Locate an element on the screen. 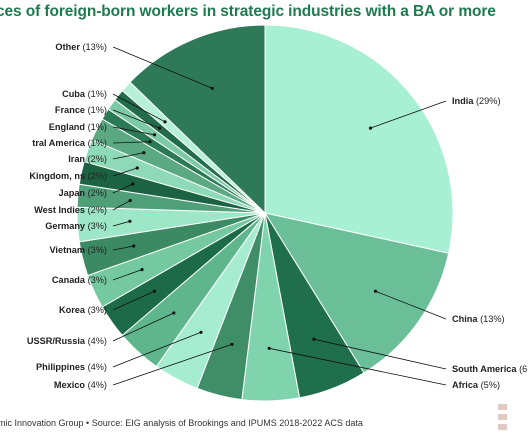 This screenshot has height=443, width=530. slice-label-percent: (29%) is located at coordinates (488, 101).